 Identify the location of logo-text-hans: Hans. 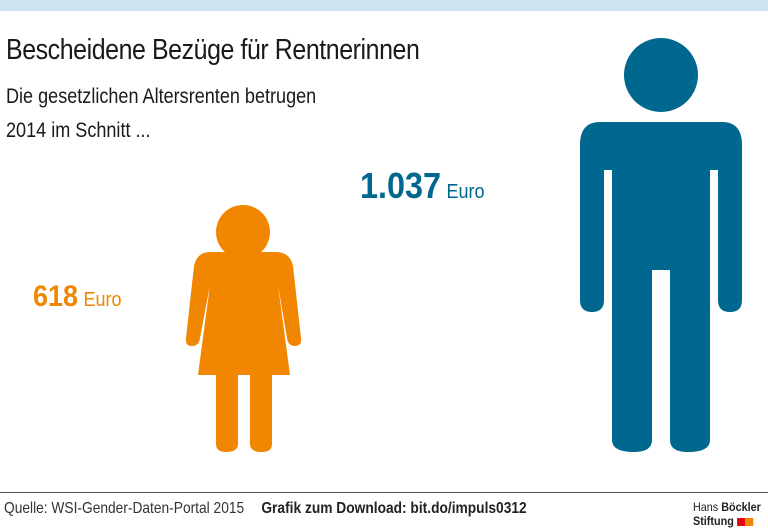
(706, 507).